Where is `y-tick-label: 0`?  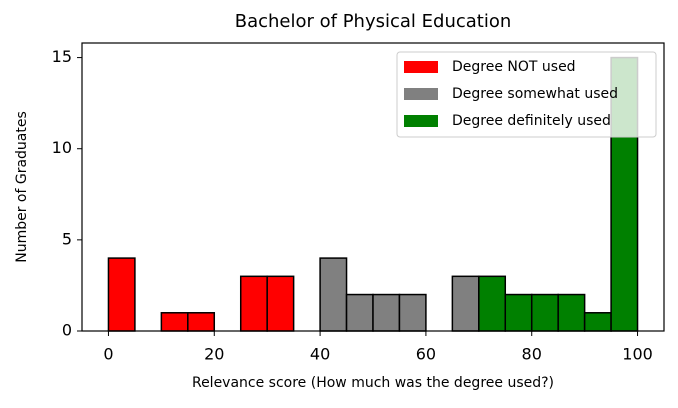 y-tick-label: 0 is located at coordinates (67, 330).